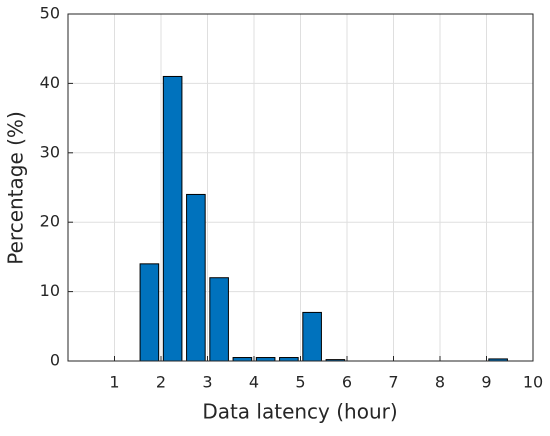 This screenshot has width=550, height=436. What do you see at coordinates (50, 82) in the screenshot?
I see `y-tick-label: 40` at bounding box center [50, 82].